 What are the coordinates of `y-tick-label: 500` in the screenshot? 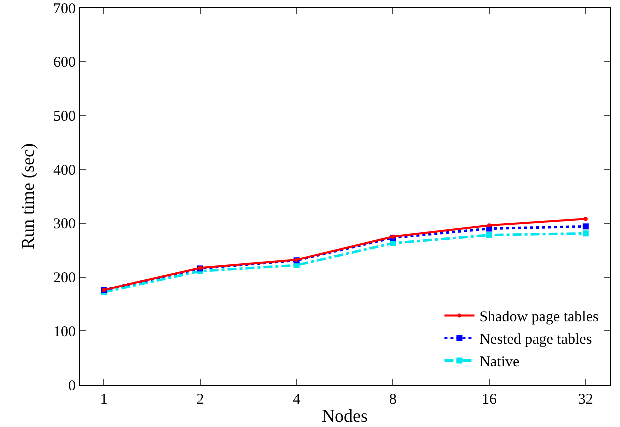 It's located at (65, 116).